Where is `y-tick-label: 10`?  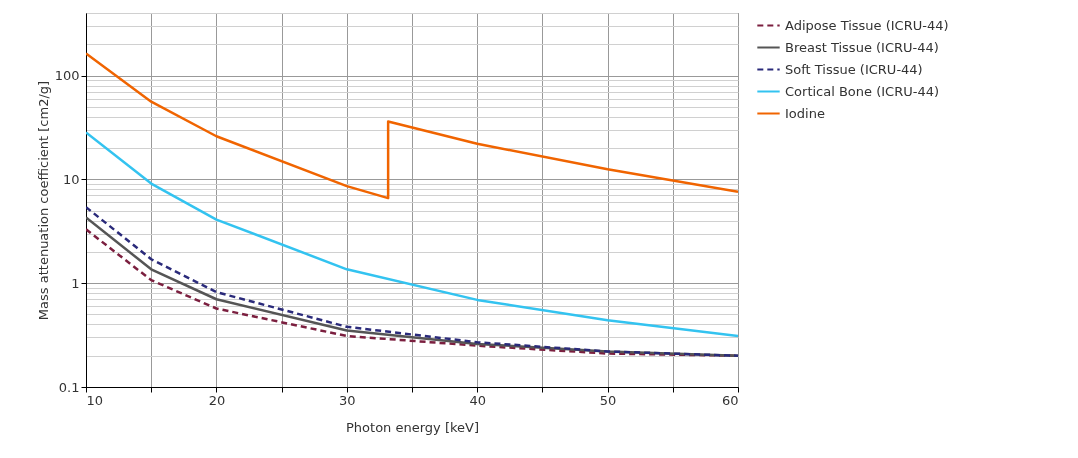
y-tick-label: 10 is located at coordinates (71, 179).